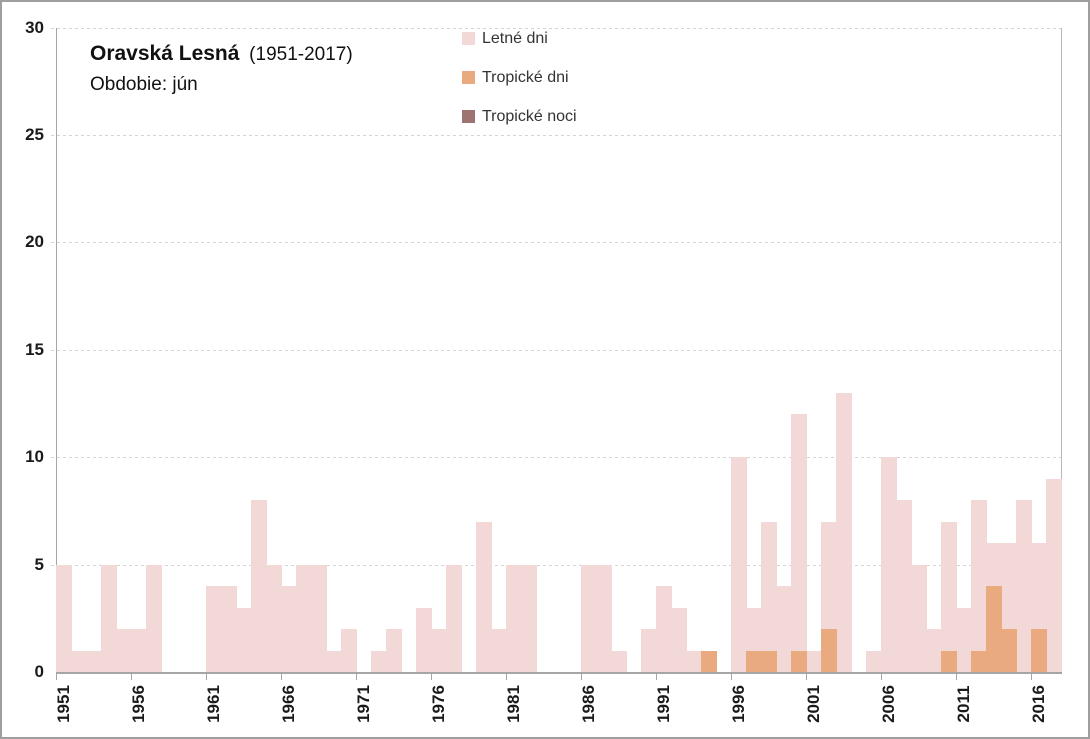 The image size is (1090, 739). Describe the element at coordinates (769, 596) in the screenshot. I see `bar-letn-dni-1998` at that location.